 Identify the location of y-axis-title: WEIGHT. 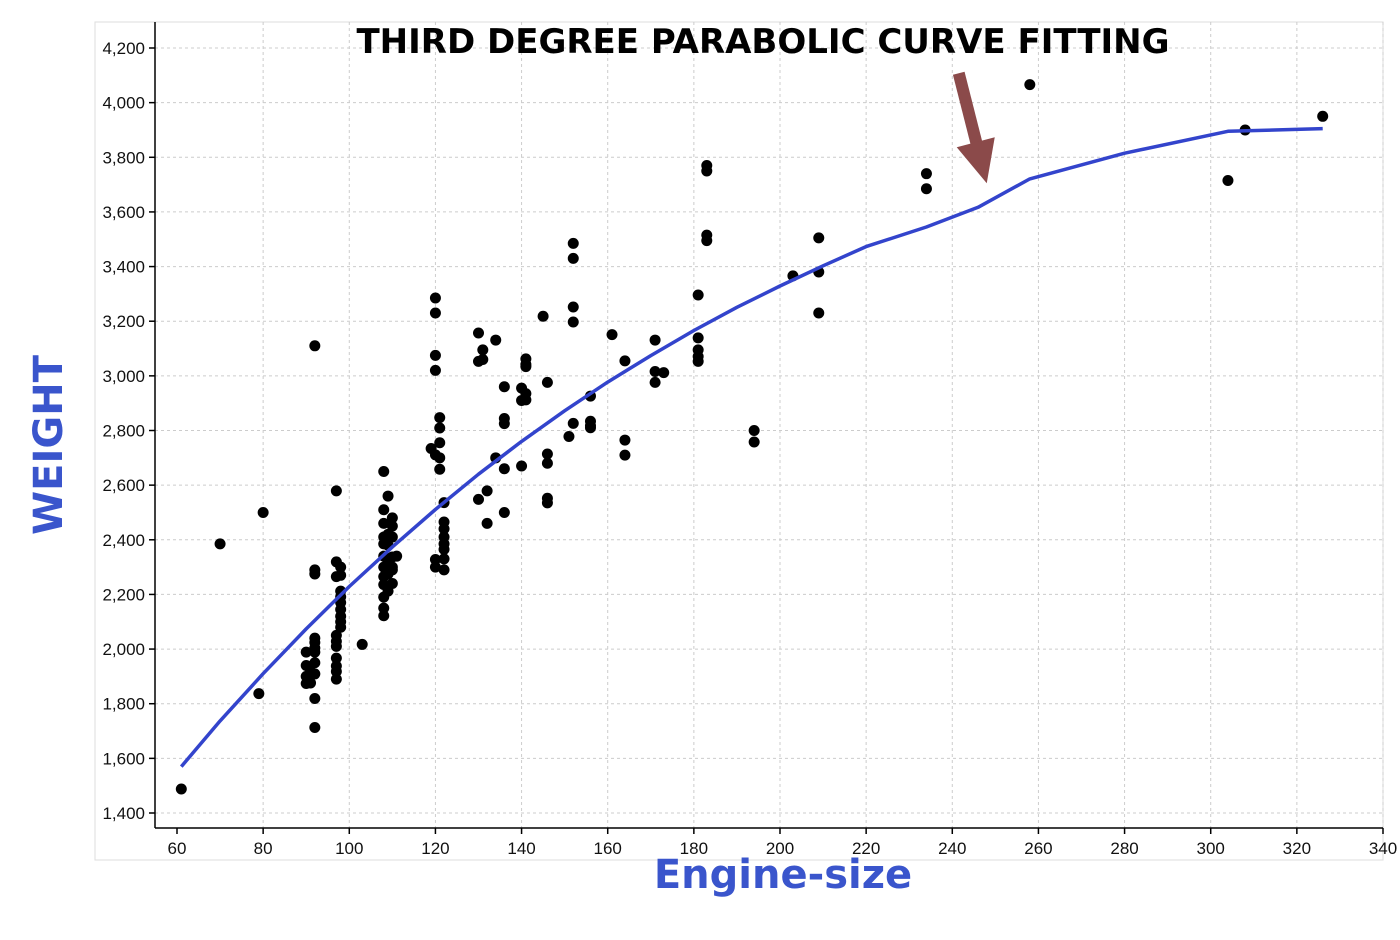
(49, 444).